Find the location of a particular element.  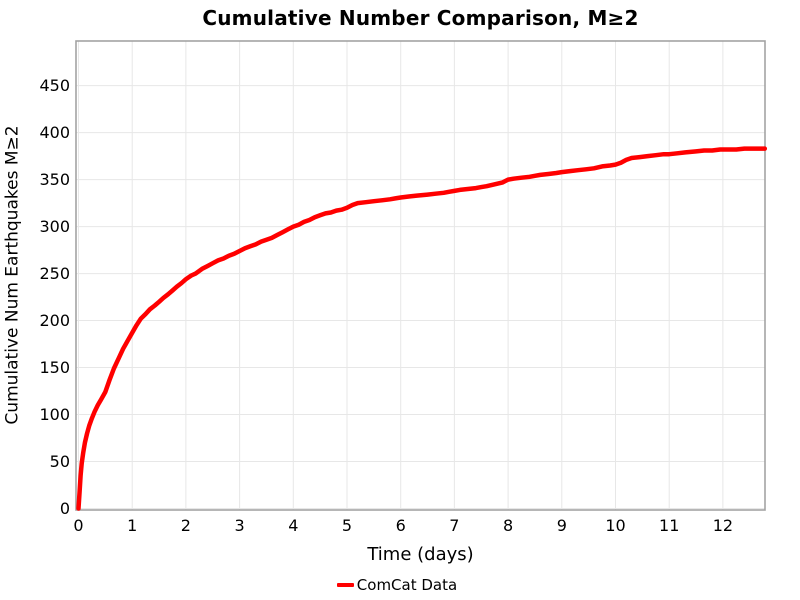

y-tick-label: 50 is located at coordinates (60, 461).